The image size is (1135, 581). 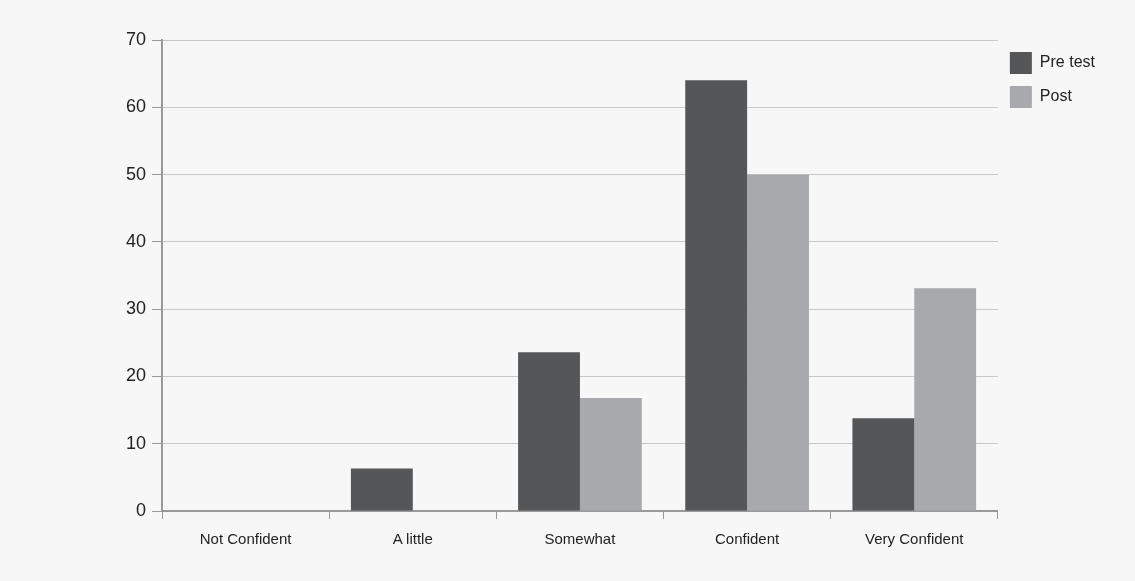 What do you see at coordinates (748, 539) in the screenshot?
I see `x-tick-label: Confident` at bounding box center [748, 539].